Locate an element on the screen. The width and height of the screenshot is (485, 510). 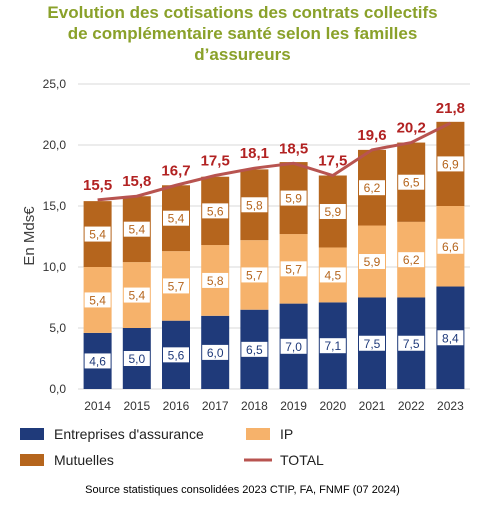
x-tick-label: 2014 is located at coordinates (97, 406).